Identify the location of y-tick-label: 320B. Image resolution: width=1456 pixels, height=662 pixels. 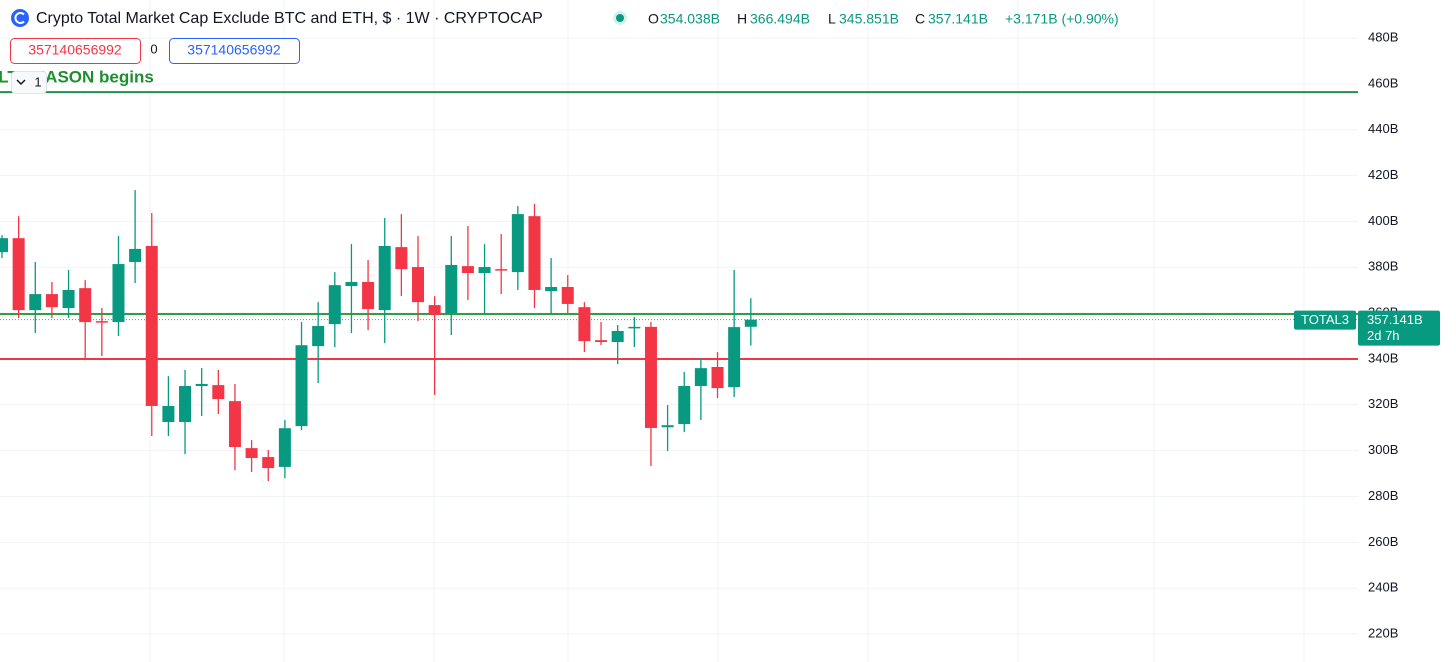
(1383, 403).